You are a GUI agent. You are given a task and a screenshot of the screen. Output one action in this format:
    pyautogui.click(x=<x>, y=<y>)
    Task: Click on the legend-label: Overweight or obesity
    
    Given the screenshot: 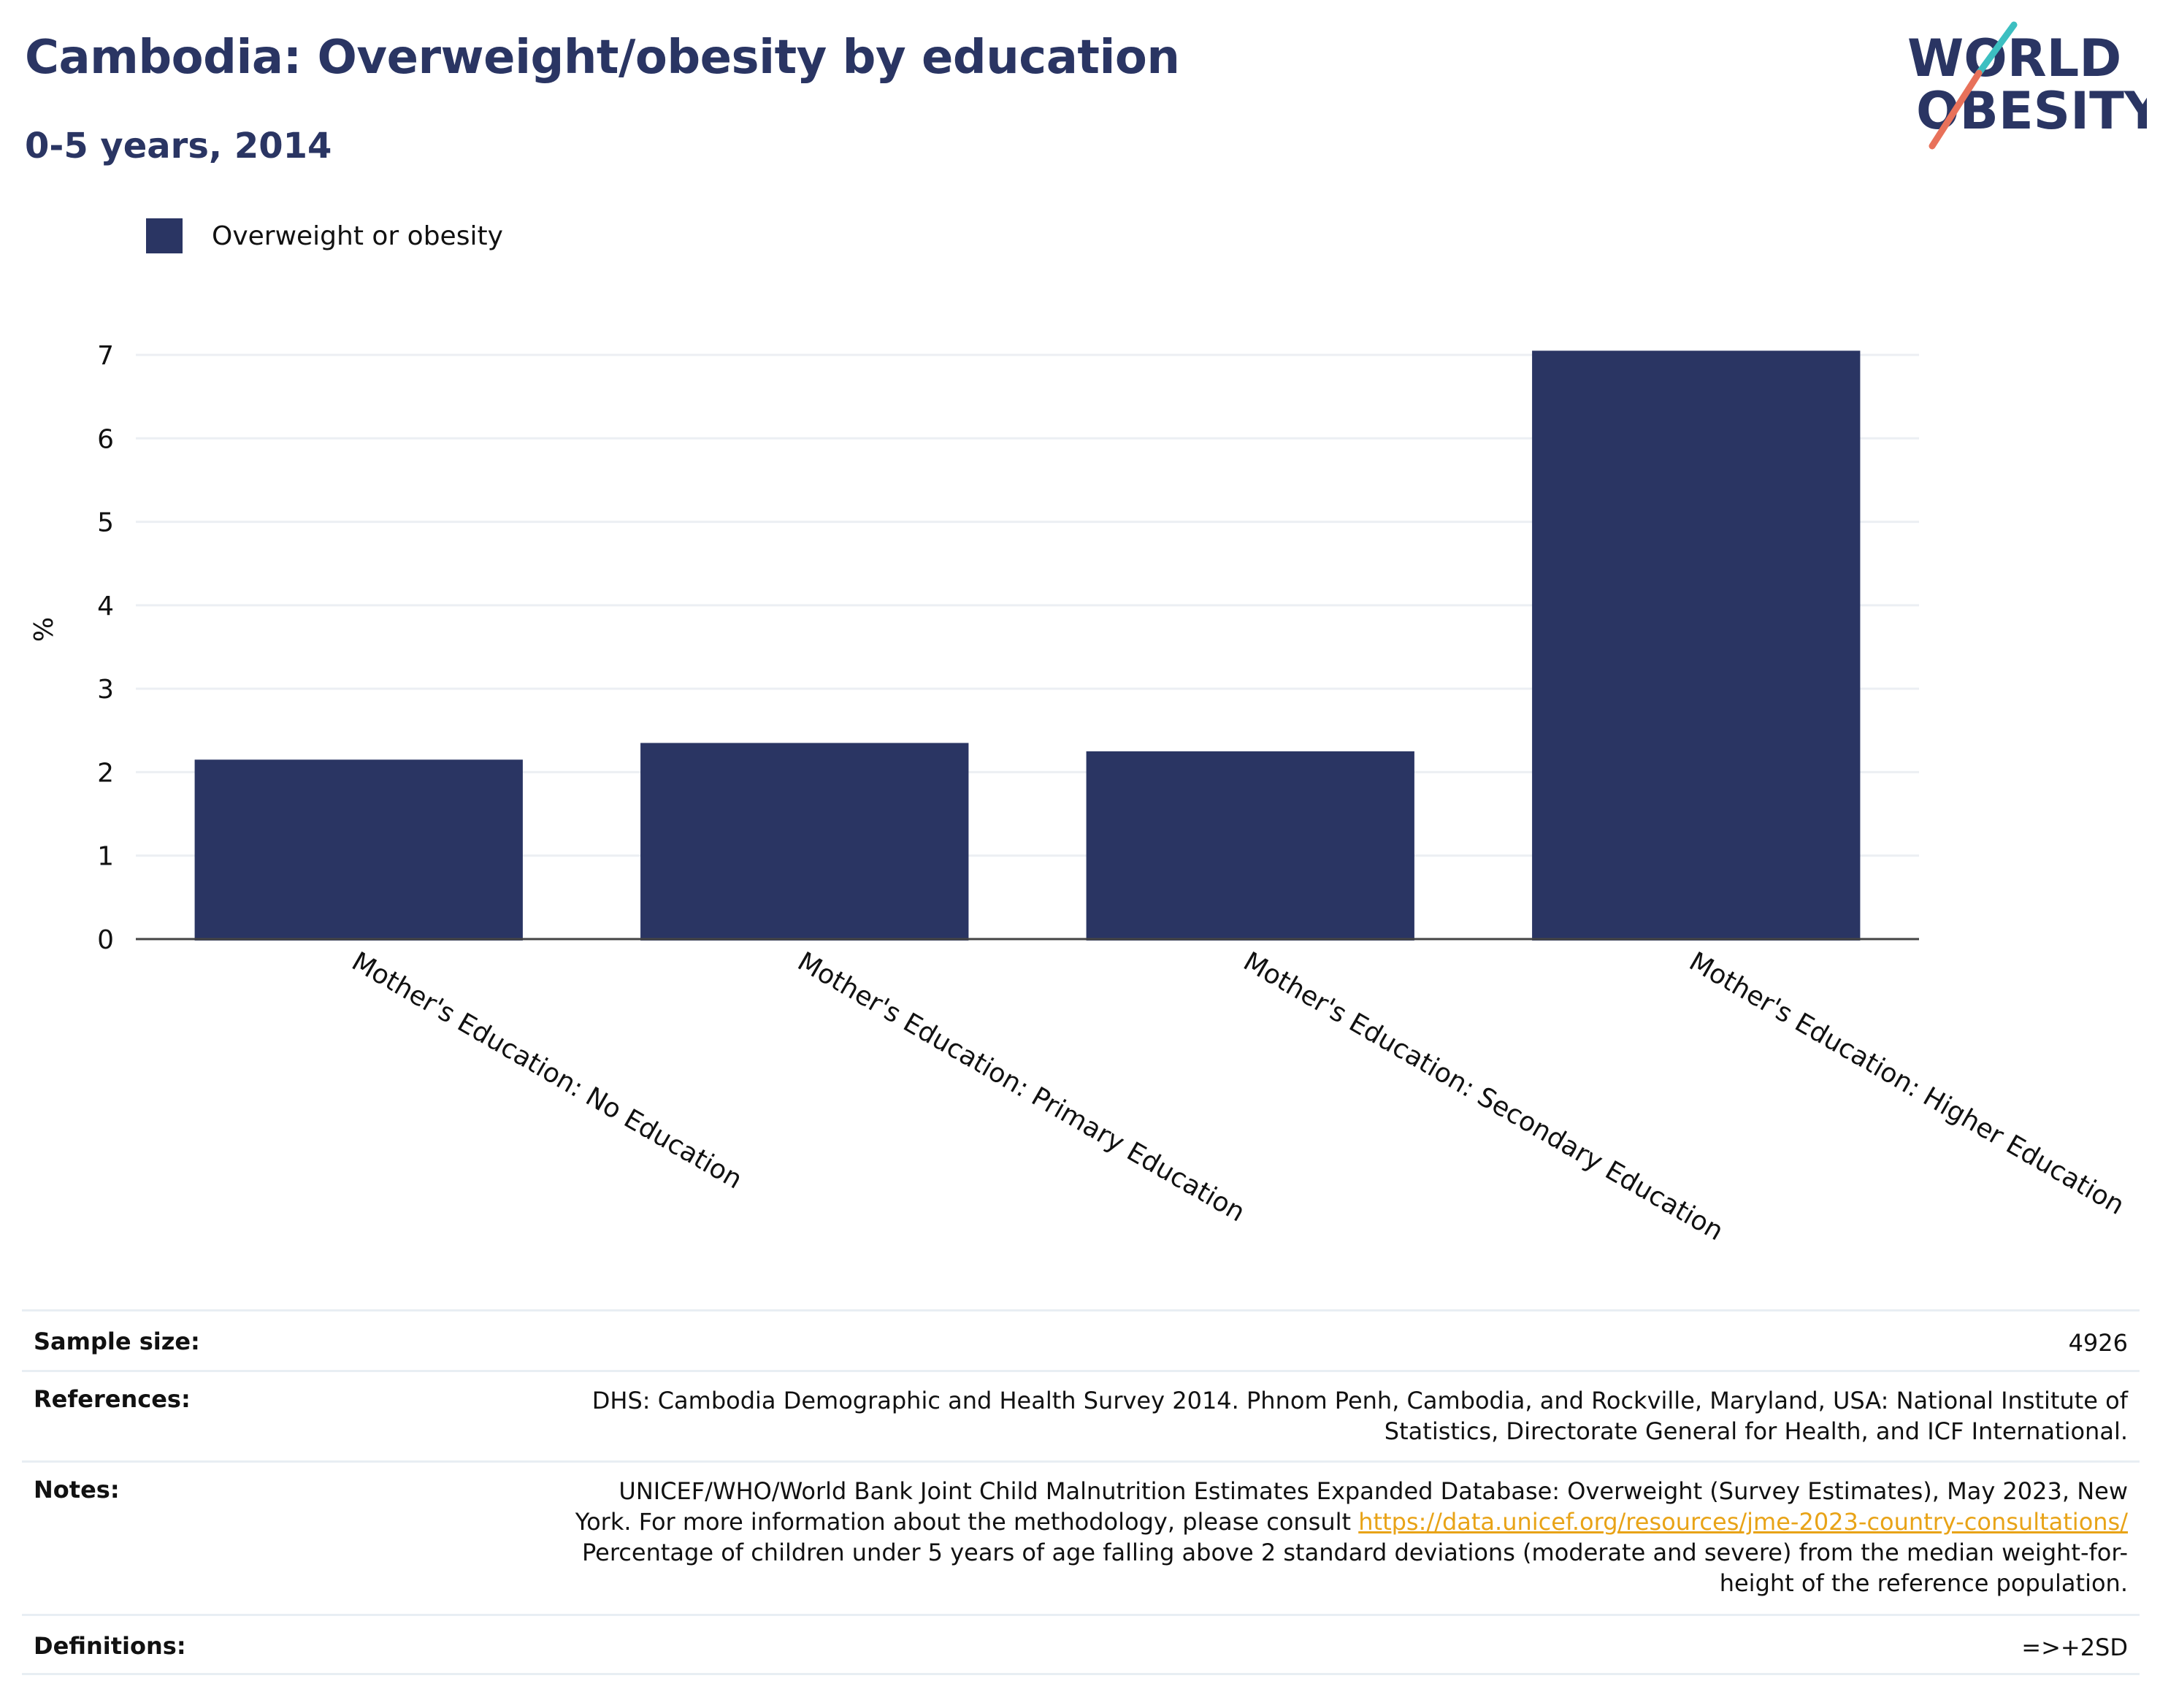 What is the action you would take?
    pyautogui.click(x=357, y=236)
    